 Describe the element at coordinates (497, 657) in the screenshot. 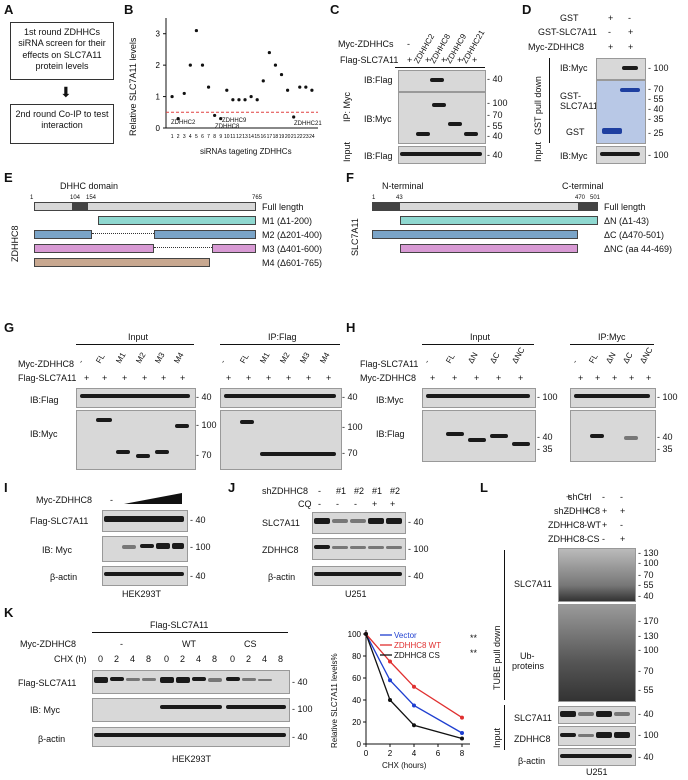

I see `l-pd: TUBE pull down` at that location.